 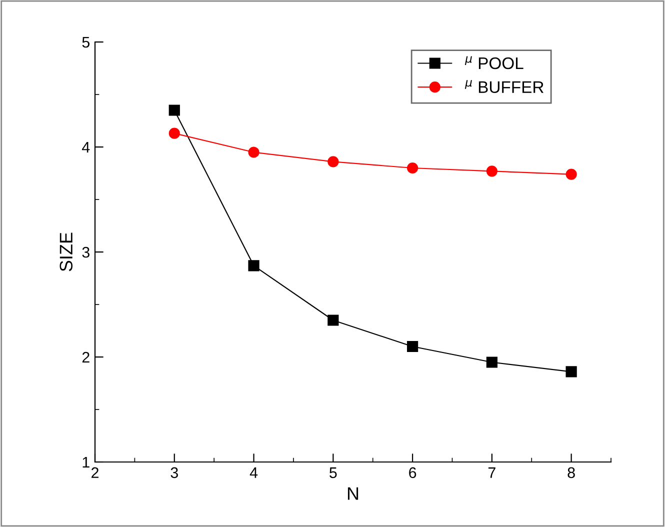 What do you see at coordinates (333, 472) in the screenshot?
I see `x-tick-label: 5` at bounding box center [333, 472].